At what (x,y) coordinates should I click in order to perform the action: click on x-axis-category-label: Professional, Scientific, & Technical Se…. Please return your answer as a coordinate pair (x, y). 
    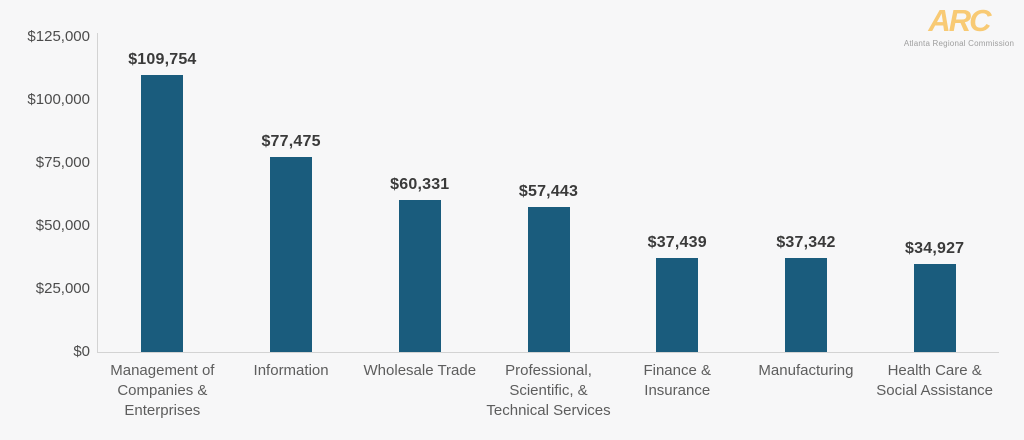
    Looking at the image, I should click on (548, 390).